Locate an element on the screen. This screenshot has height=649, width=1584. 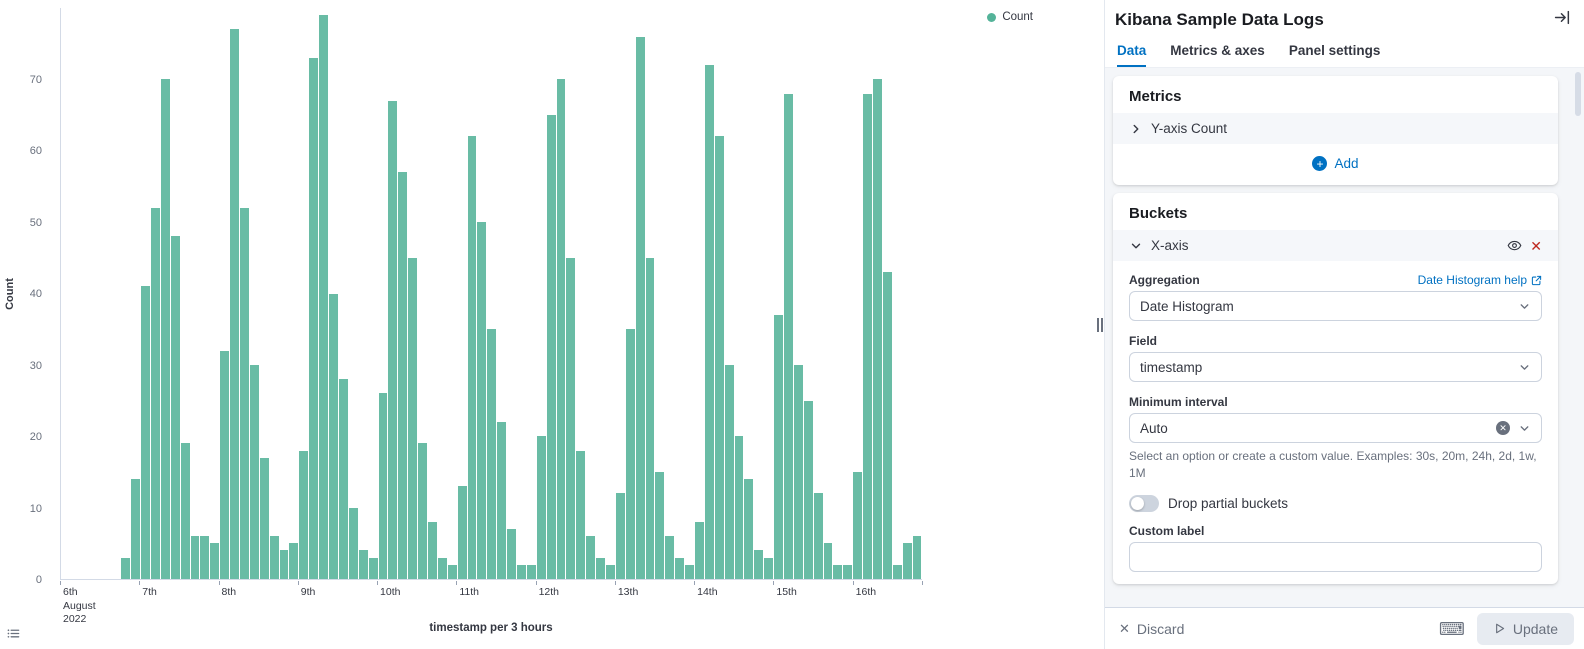
eye-icon is located at coordinates (1514, 245).